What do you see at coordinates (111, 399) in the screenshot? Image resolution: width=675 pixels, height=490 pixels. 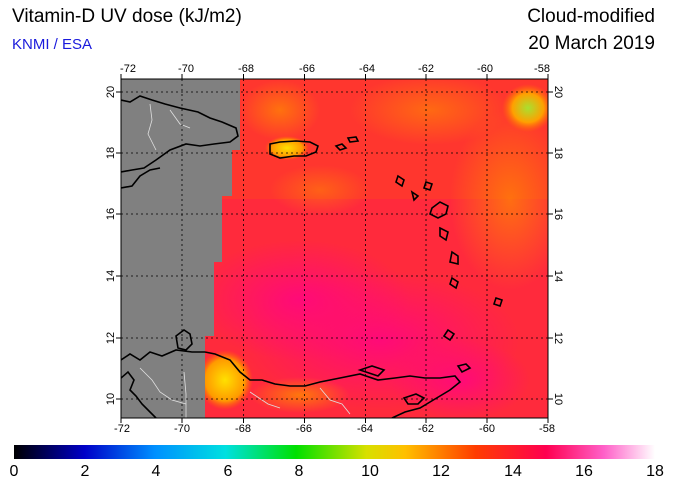 I see `lat-label-left: 10` at bounding box center [111, 399].